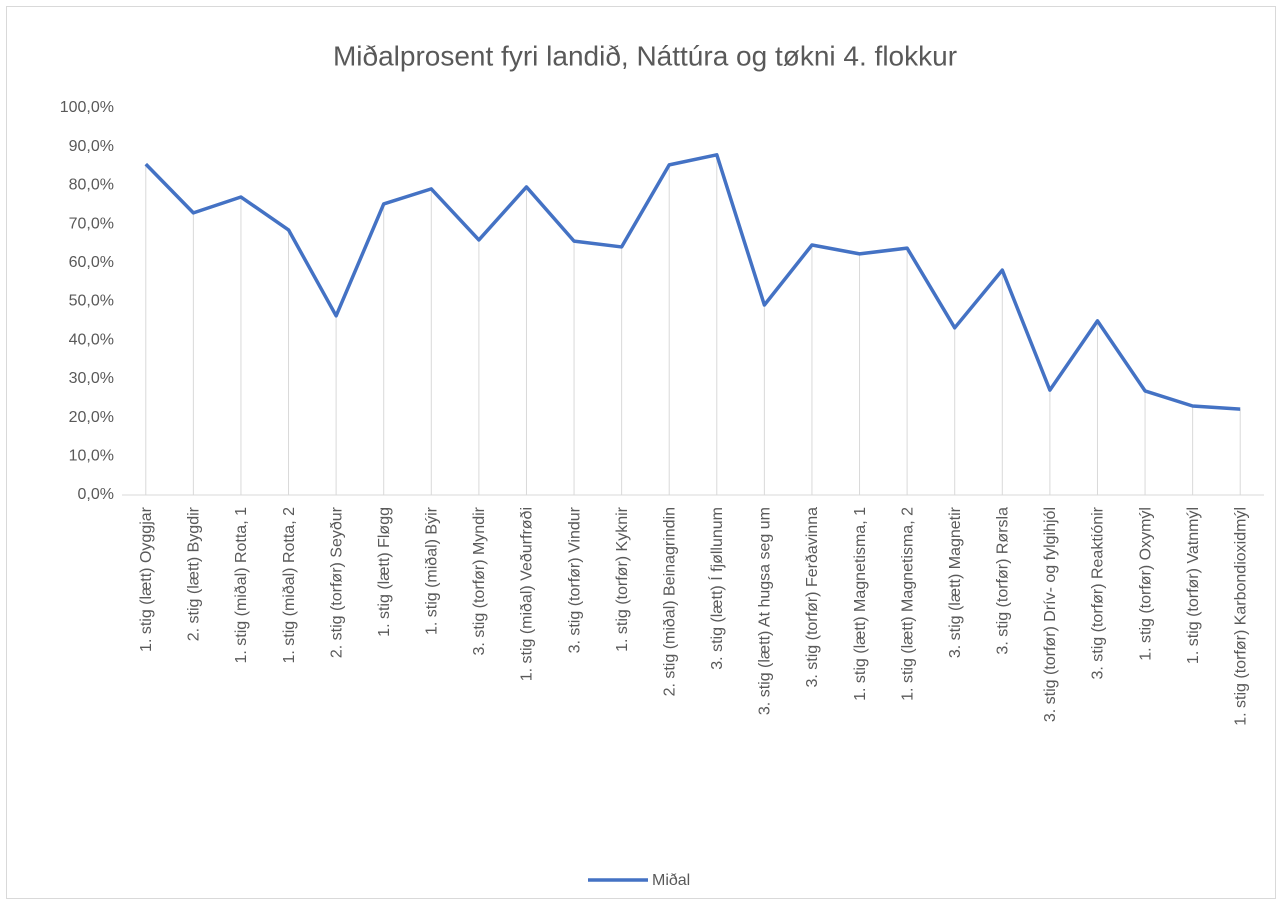 The height and width of the screenshot is (905, 1282). What do you see at coordinates (194, 573) in the screenshot?
I see `x-tick-label: 2. stig (lætt) Bygdir` at bounding box center [194, 573].